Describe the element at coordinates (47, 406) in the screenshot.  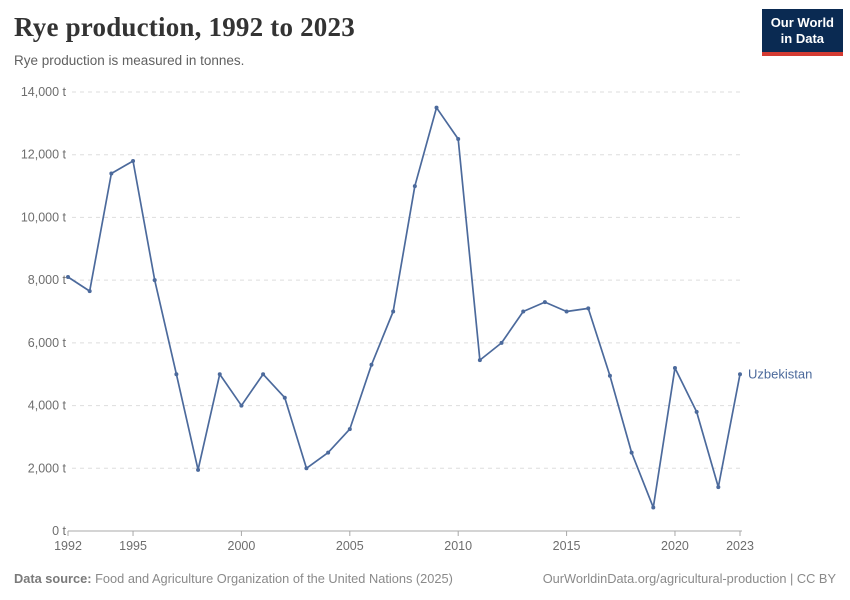
I see `y-tick-label: 4,000 t` at that location.